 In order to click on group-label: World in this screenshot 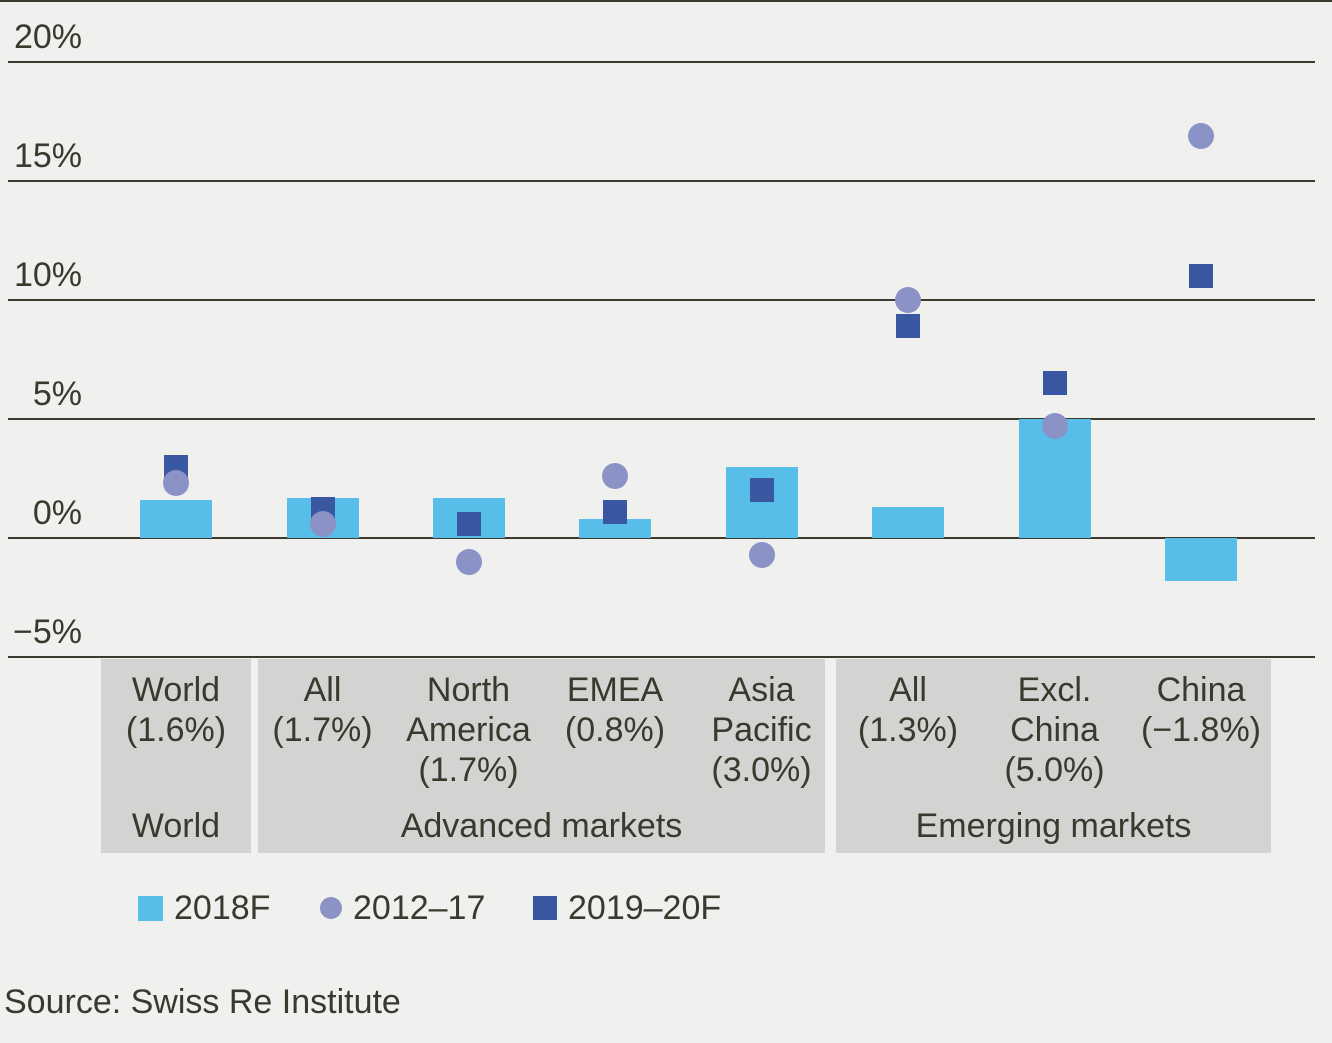, I will do `click(176, 826)`.